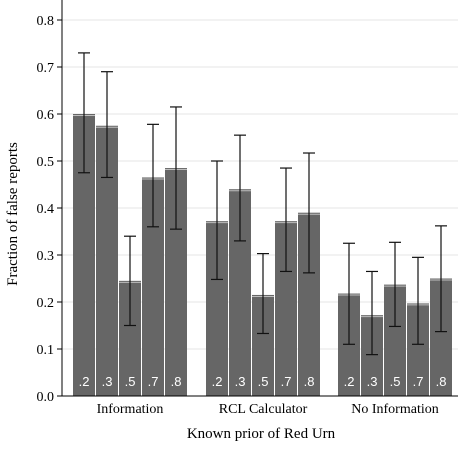  I want to click on y-tick-label: 0.7, so click(46, 68).